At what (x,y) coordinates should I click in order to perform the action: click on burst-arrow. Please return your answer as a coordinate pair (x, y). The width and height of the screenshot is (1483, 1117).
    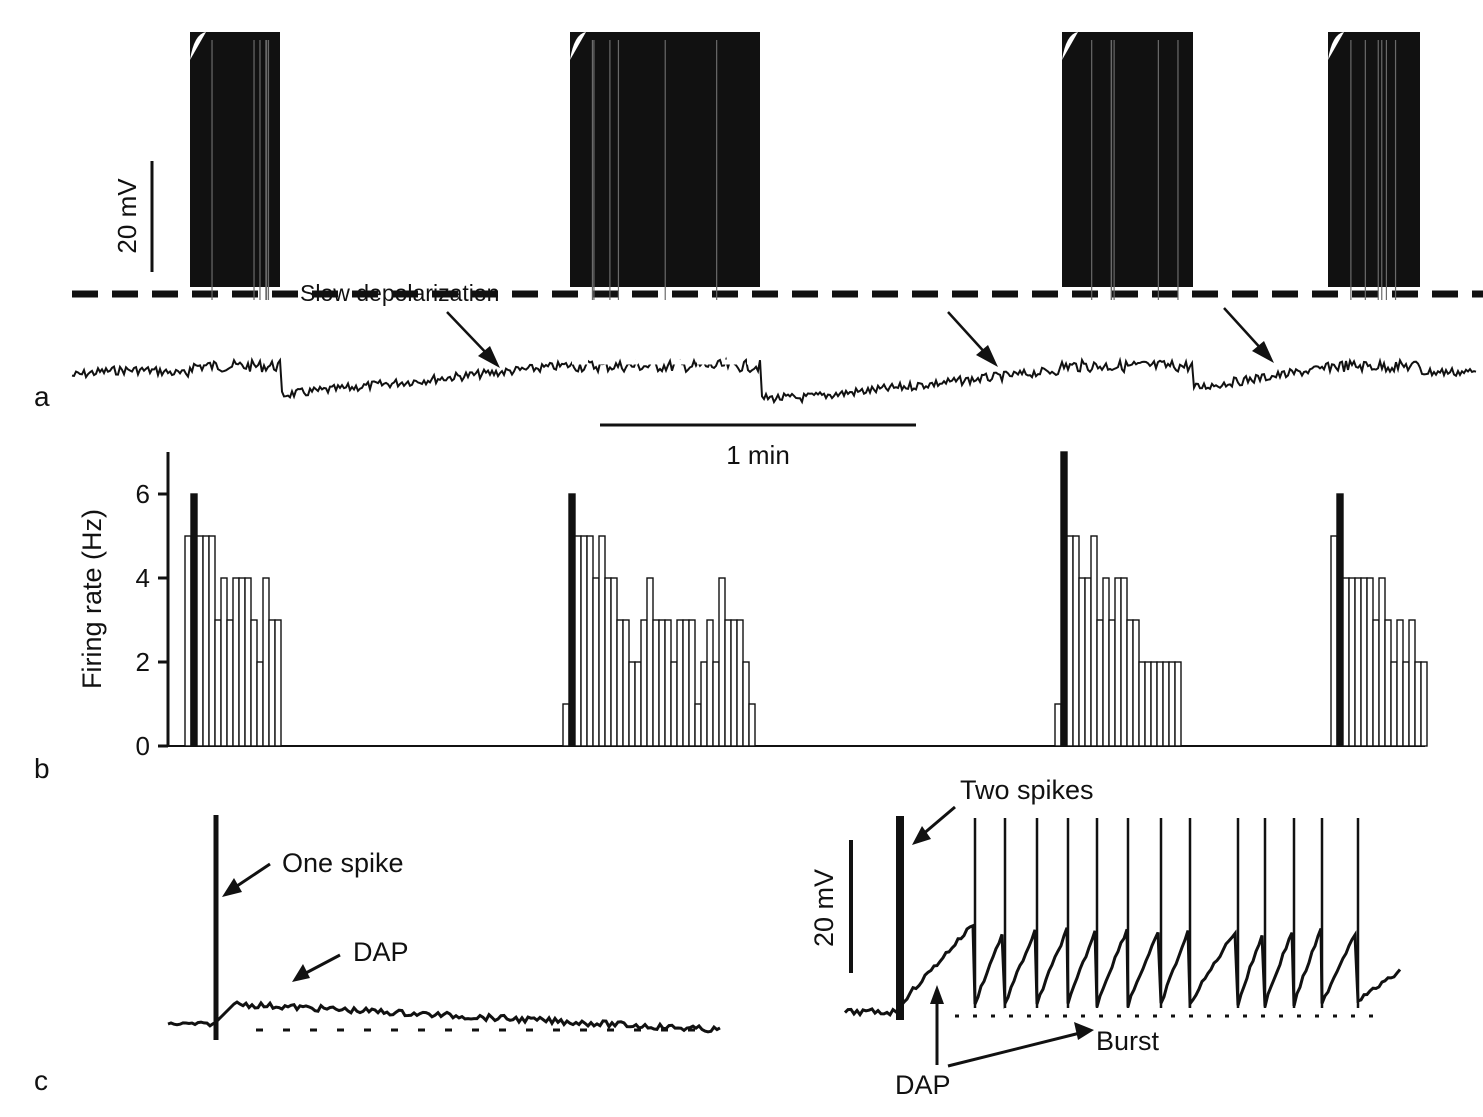
    Looking at the image, I should click on (1020, 1045).